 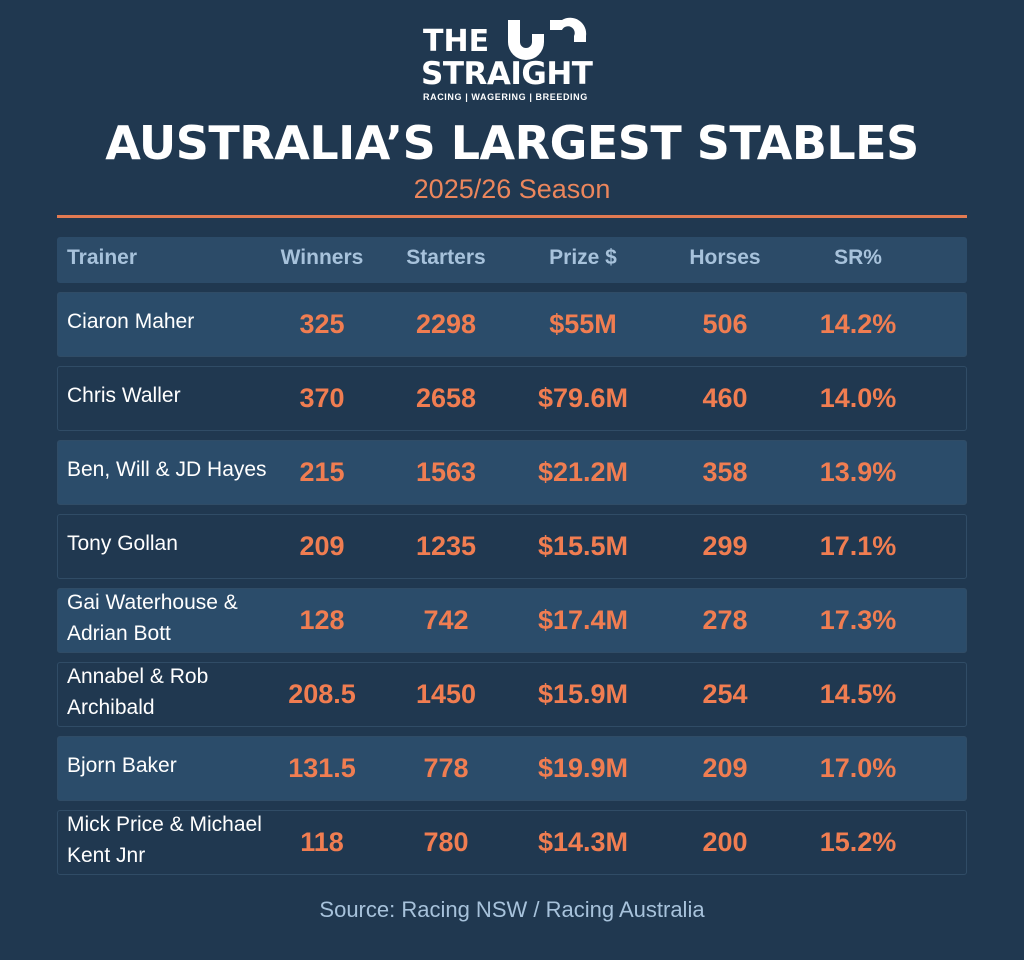 I want to click on cell-value: 2658, so click(x=446, y=398).